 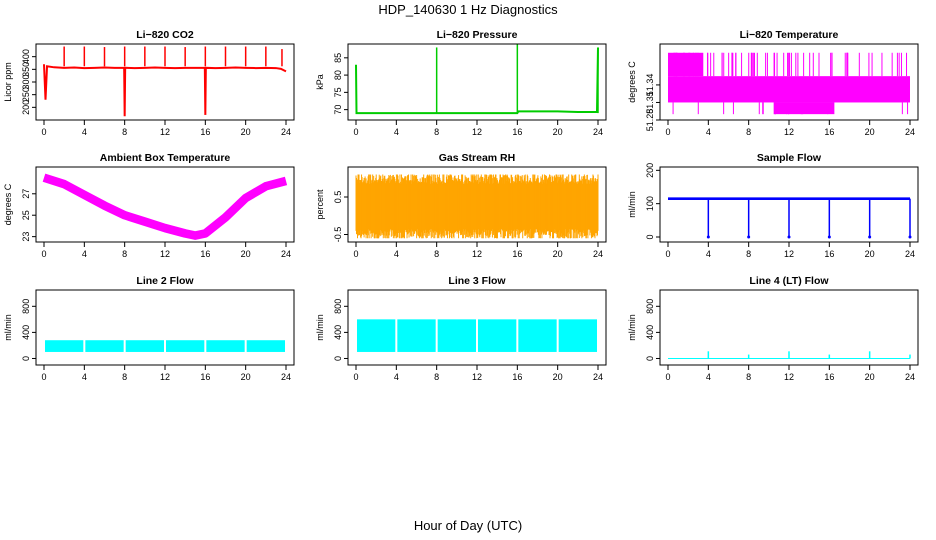 I want to click on y-tick-label: 85, so click(x=338, y=58).